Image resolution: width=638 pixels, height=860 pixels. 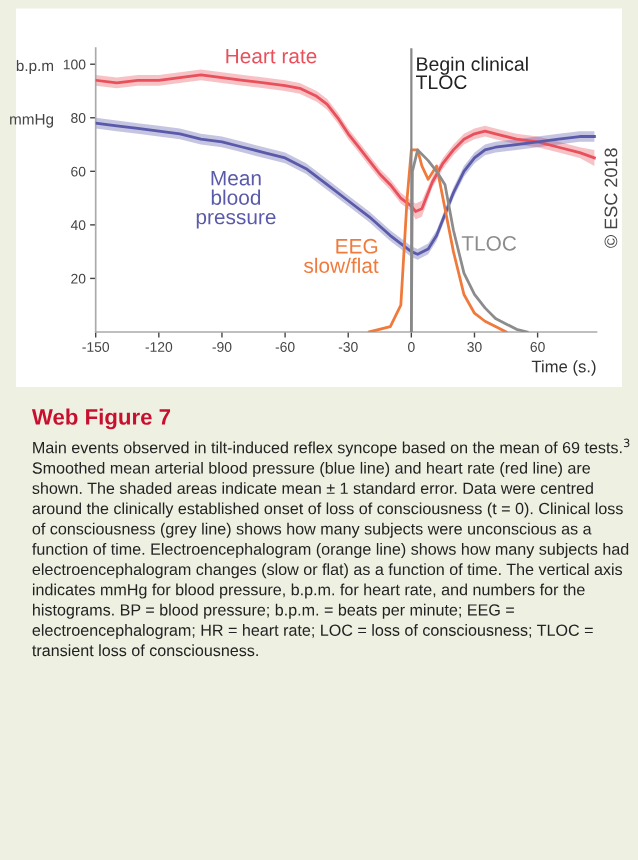 What do you see at coordinates (611, 198) in the screenshot?
I see `text: © ESC 2018` at bounding box center [611, 198].